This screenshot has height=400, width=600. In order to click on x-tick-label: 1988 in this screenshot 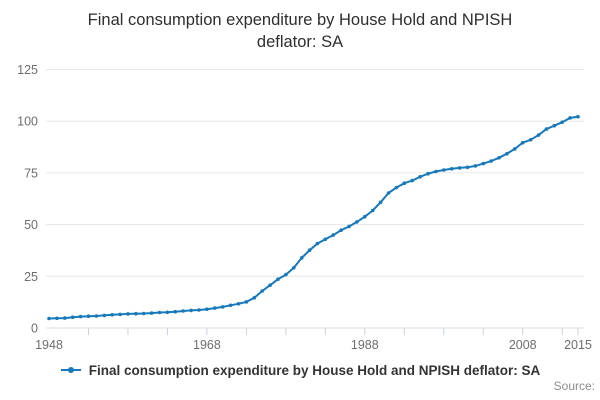, I will do `click(365, 345)`.